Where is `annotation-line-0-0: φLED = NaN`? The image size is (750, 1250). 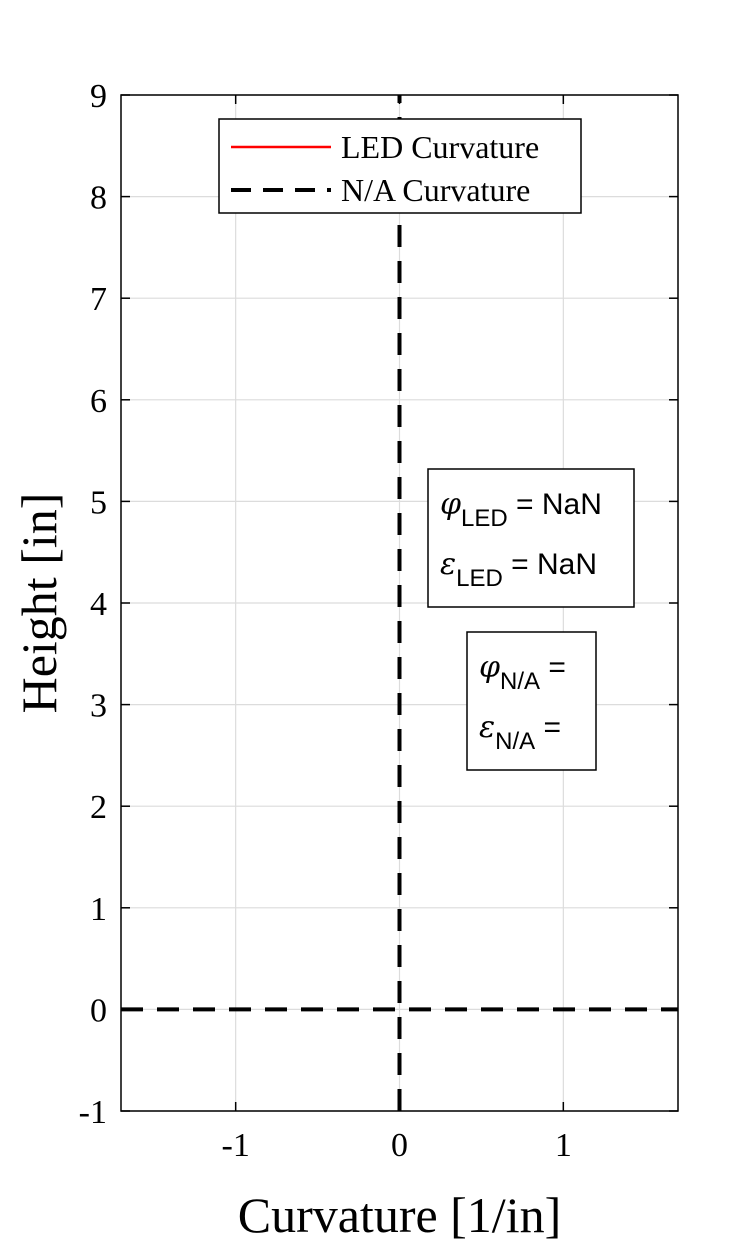 annotation-line-0-0: φLED = NaN is located at coordinates (521, 509).